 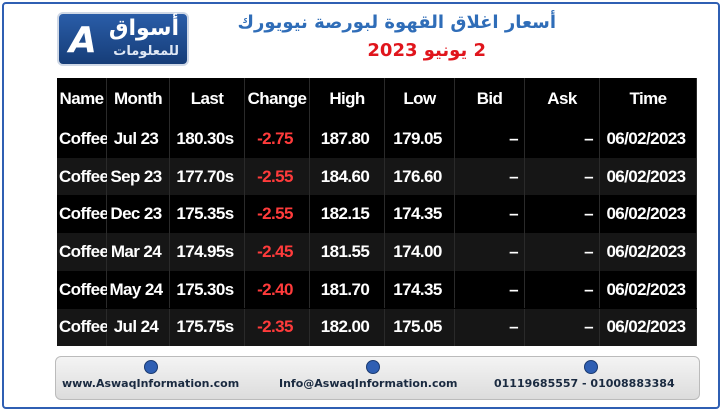 What do you see at coordinates (347, 214) in the screenshot?
I see `table-cell: 182.15` at bounding box center [347, 214].